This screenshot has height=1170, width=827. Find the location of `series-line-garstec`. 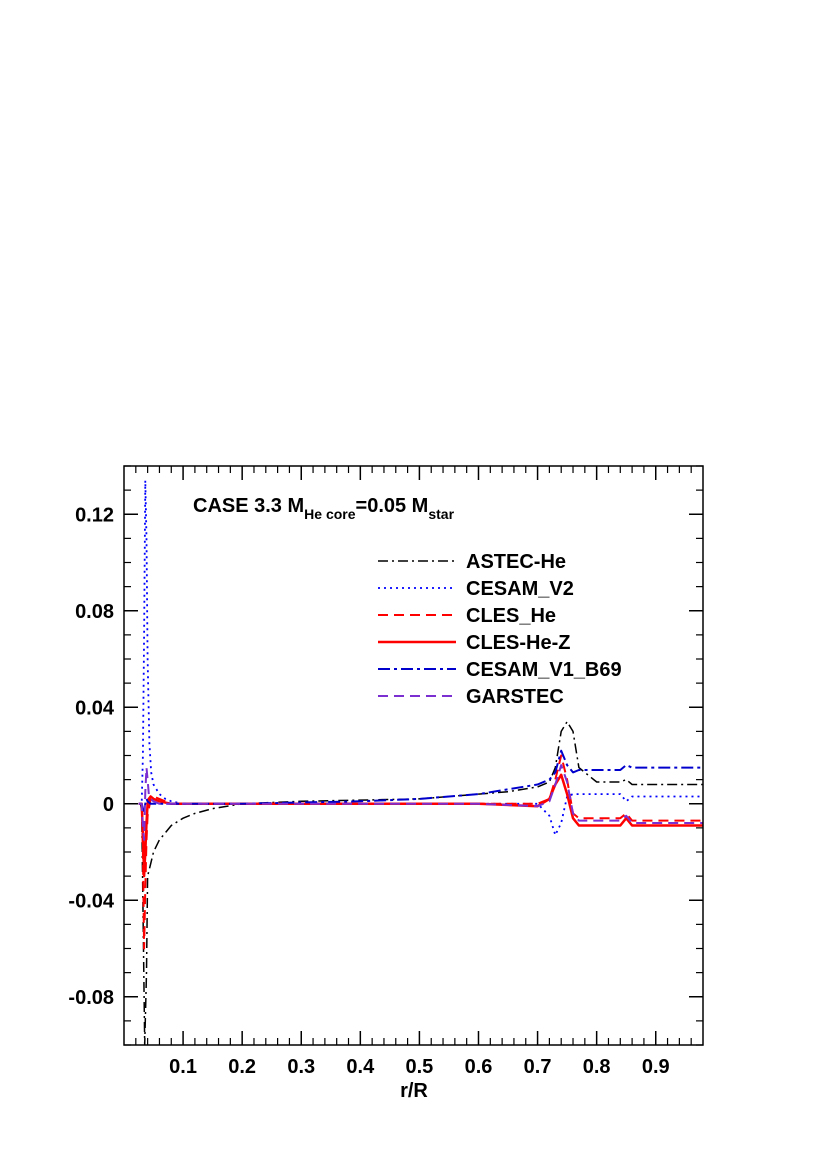

series-line-garstec is located at coordinates (420, 802).